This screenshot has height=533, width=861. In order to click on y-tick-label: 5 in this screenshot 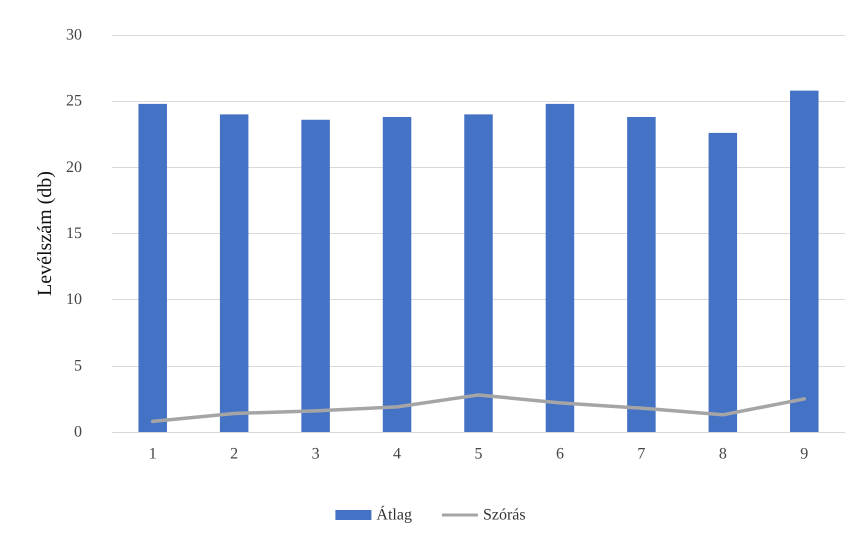, I will do `click(78, 365)`.